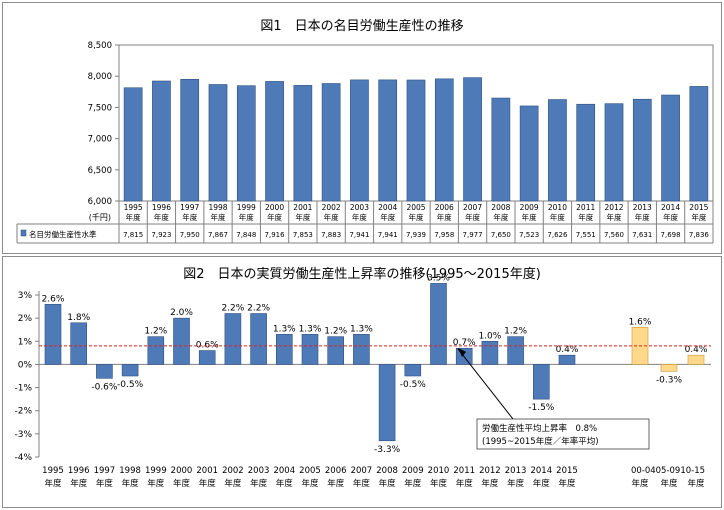 The height and width of the screenshot is (510, 724). What do you see at coordinates (669, 380) in the screenshot?
I see `data-label: -0.3%` at bounding box center [669, 380].